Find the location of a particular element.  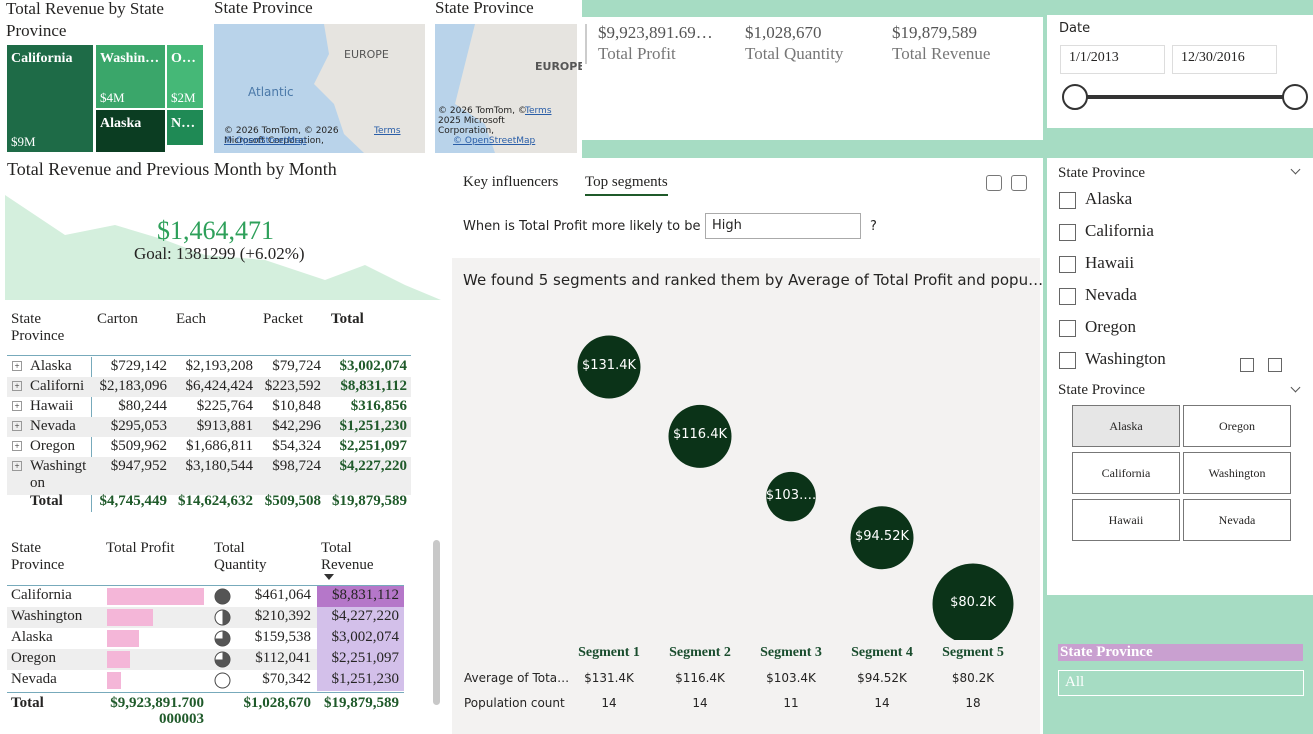

table-cell: $210,392 is located at coordinates (282, 616).